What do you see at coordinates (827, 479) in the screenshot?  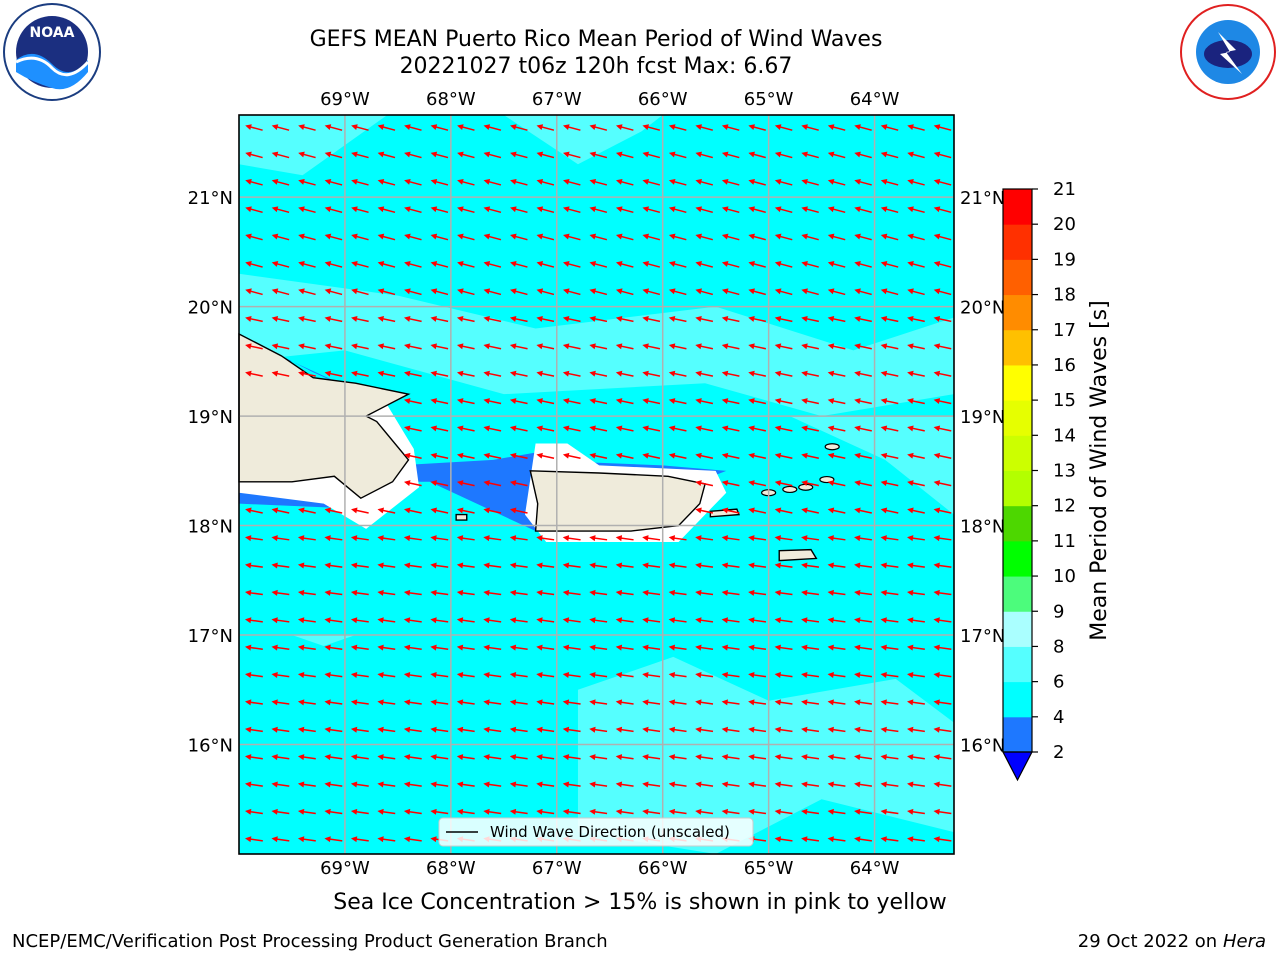 I see `island` at bounding box center [827, 479].